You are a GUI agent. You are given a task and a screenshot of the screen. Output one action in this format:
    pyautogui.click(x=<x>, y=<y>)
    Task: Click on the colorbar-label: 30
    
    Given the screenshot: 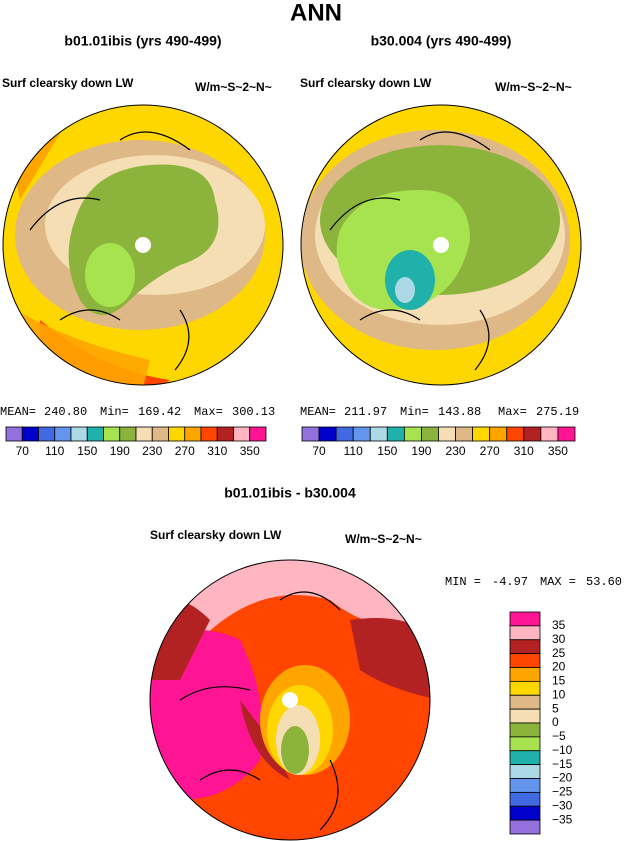 What is the action you would take?
    pyautogui.click(x=559, y=639)
    